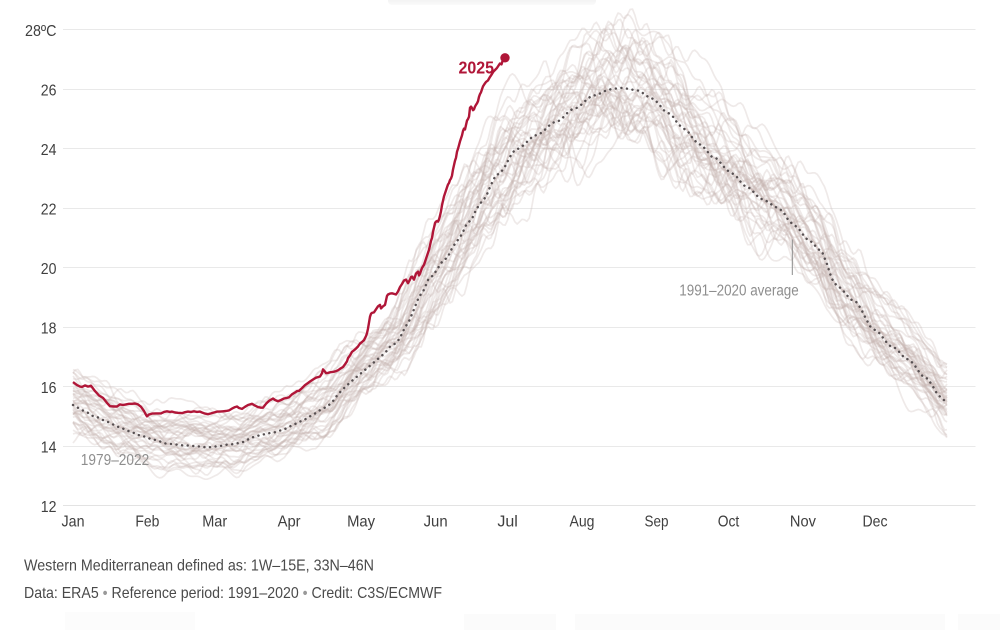 The image size is (1000, 630). Describe the element at coordinates (49, 447) in the screenshot. I see `svg-text: 14` at that location.